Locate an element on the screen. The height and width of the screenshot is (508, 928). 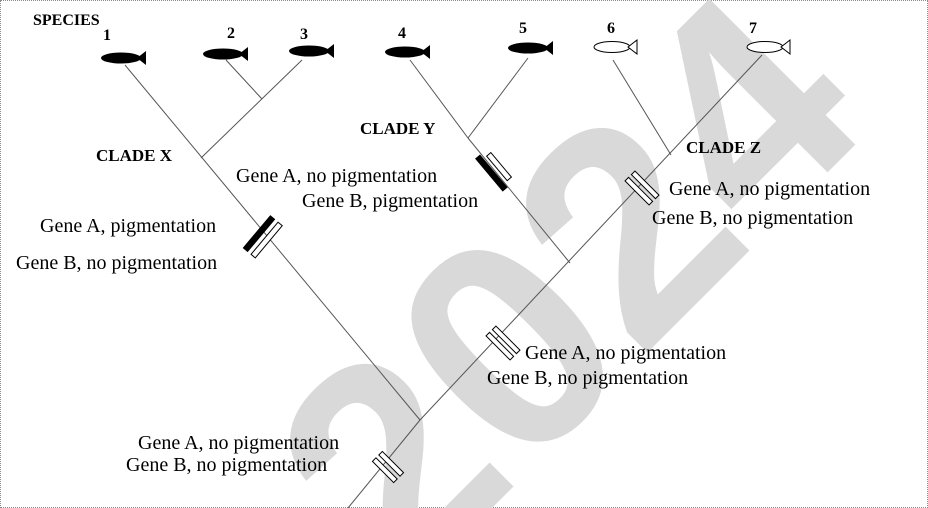
species-header: SPECIES is located at coordinates (66, 20).